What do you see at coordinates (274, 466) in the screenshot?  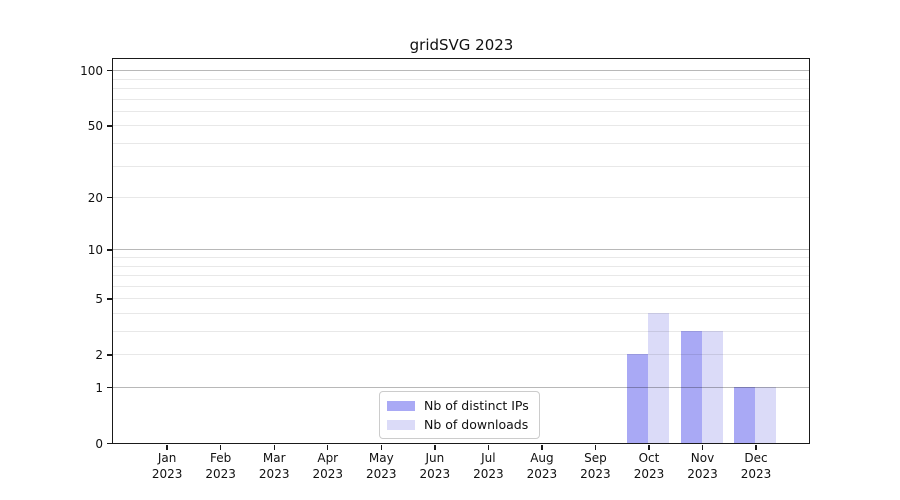 I see `x-tick-label: Mar 2023` at bounding box center [274, 466].